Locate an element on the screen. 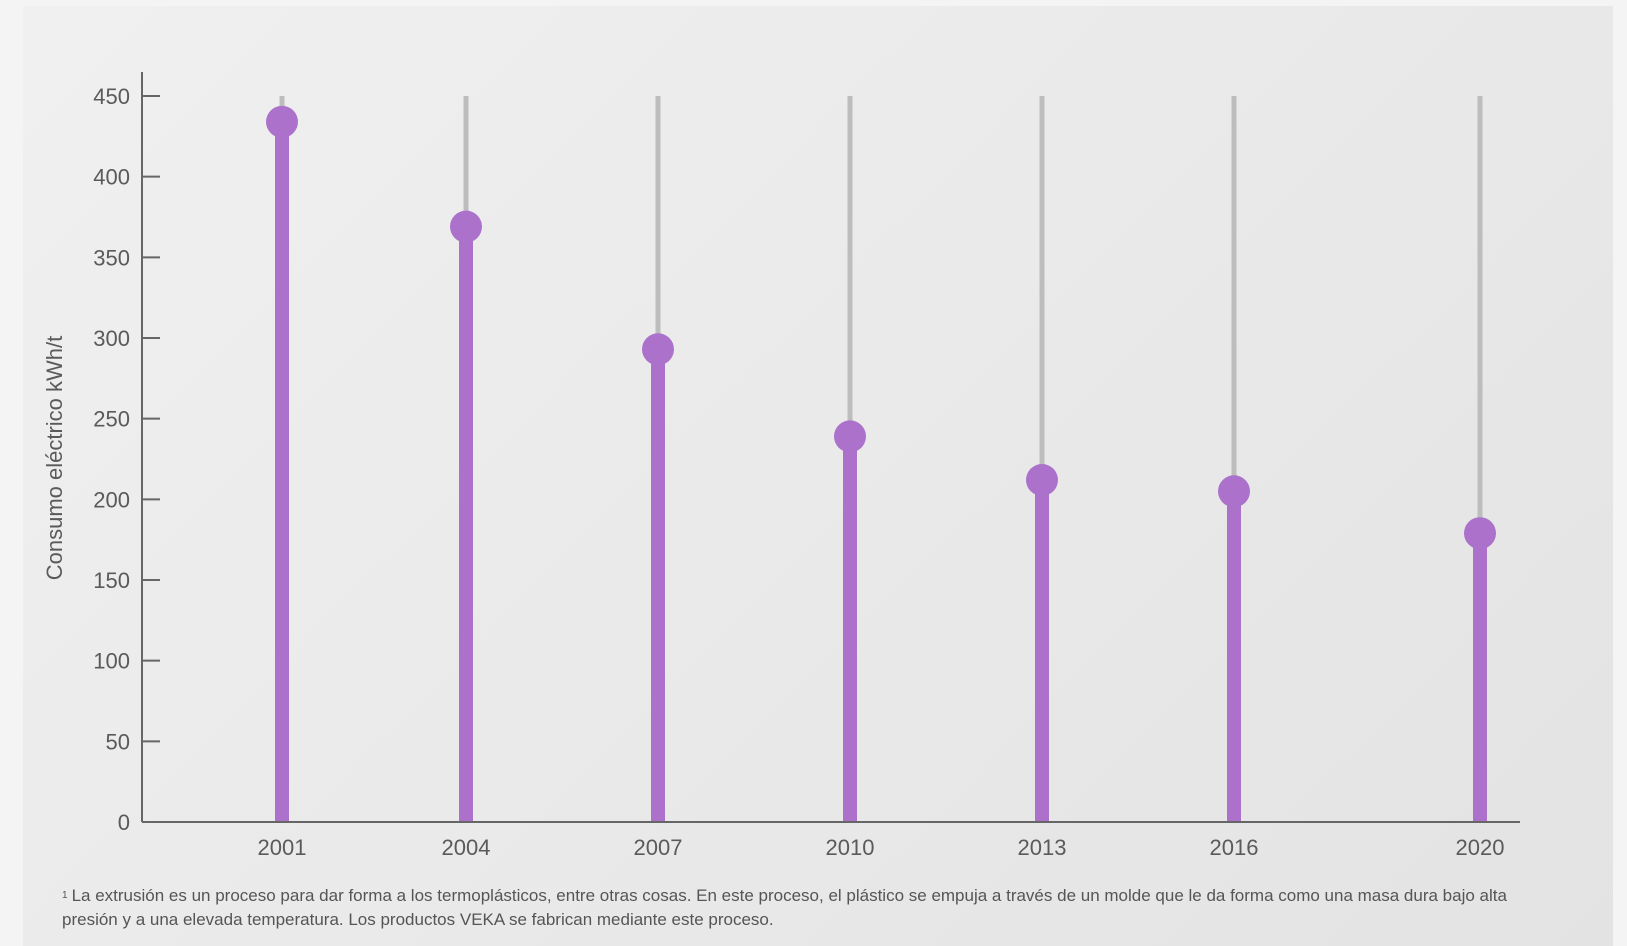 The height and width of the screenshot is (946, 1627). dot-2010 is located at coordinates (850, 436).